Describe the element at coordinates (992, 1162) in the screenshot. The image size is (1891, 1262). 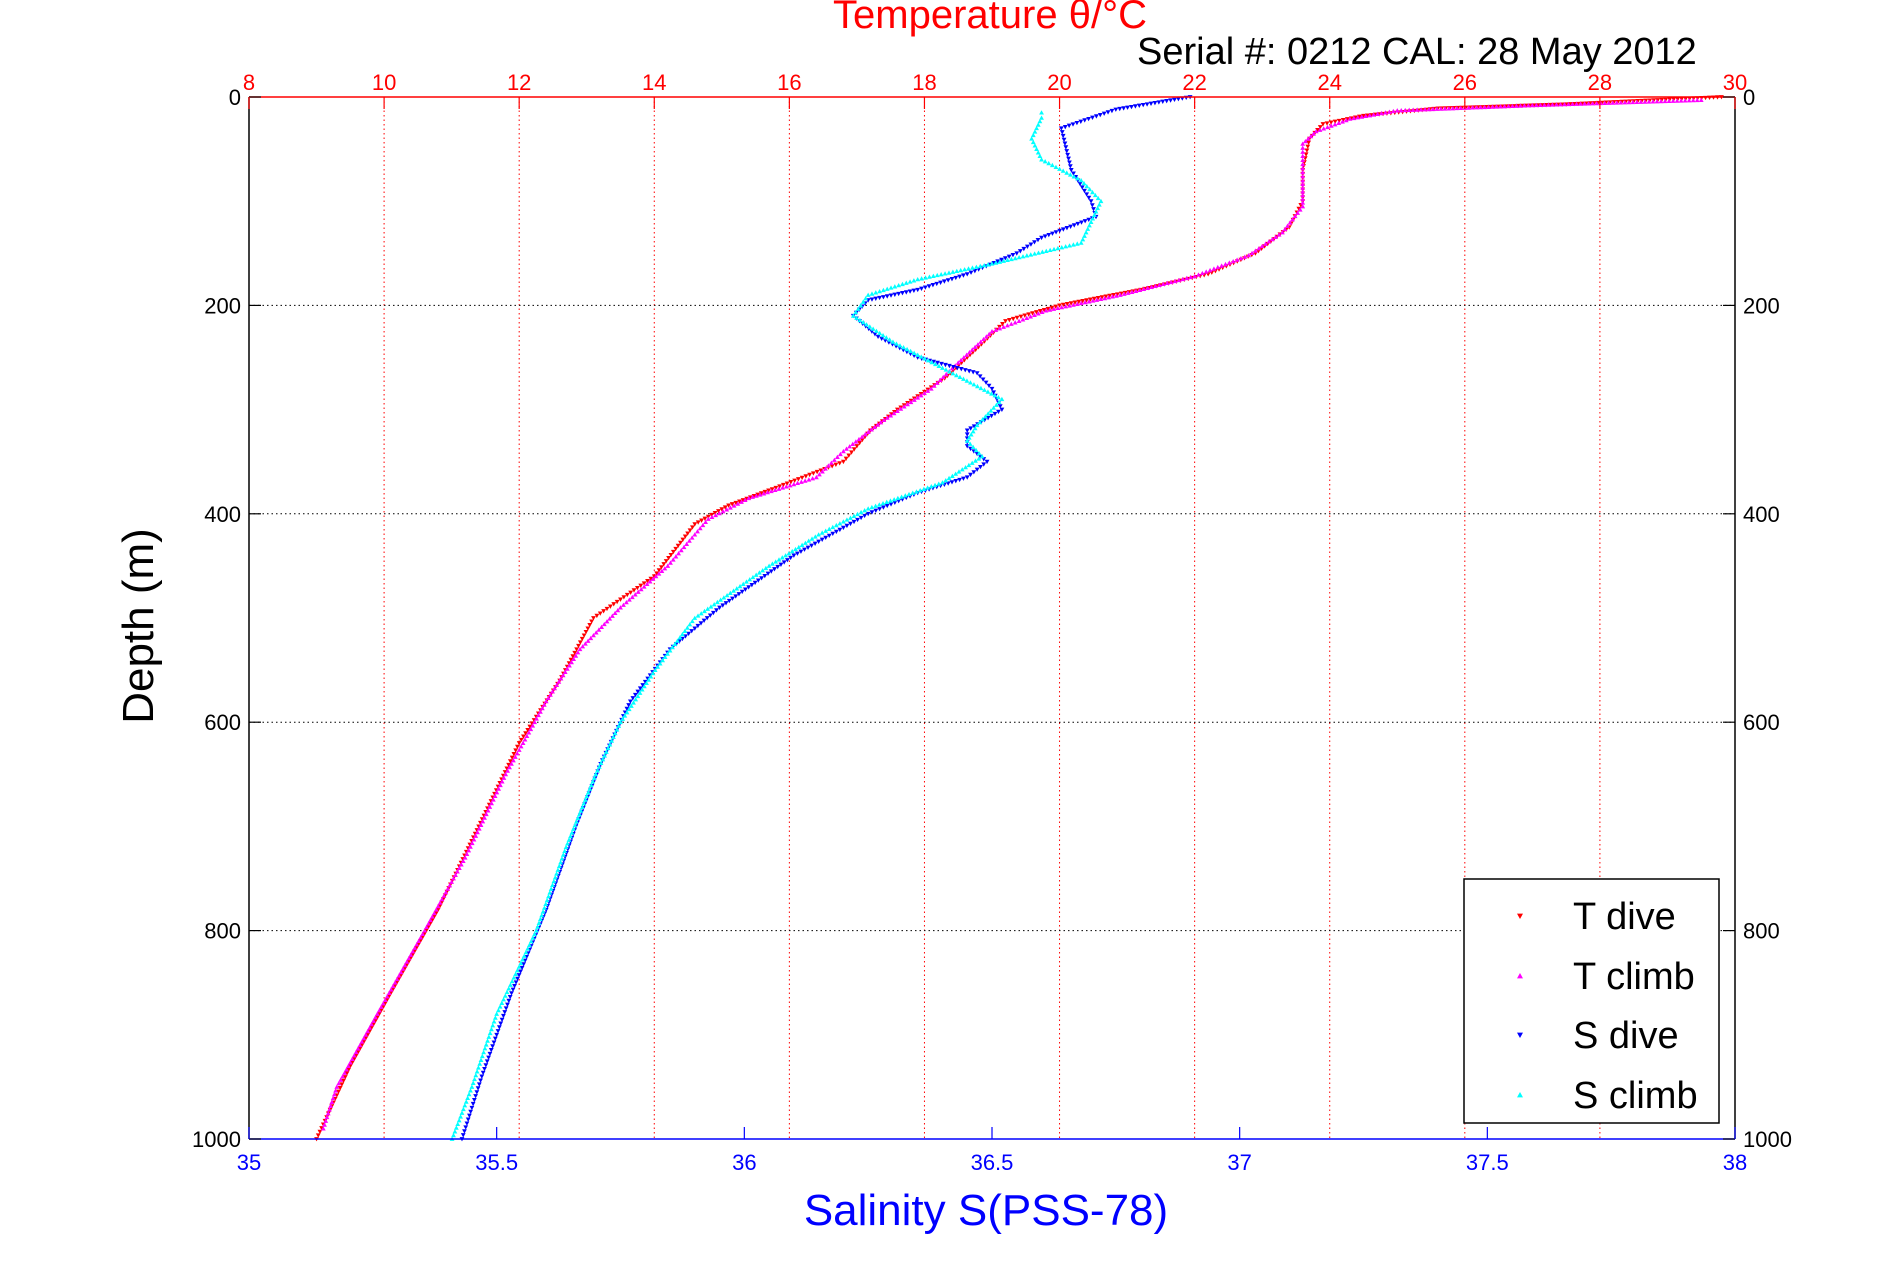
I see `x-tick-label-bottom-3: 36.5` at that location.